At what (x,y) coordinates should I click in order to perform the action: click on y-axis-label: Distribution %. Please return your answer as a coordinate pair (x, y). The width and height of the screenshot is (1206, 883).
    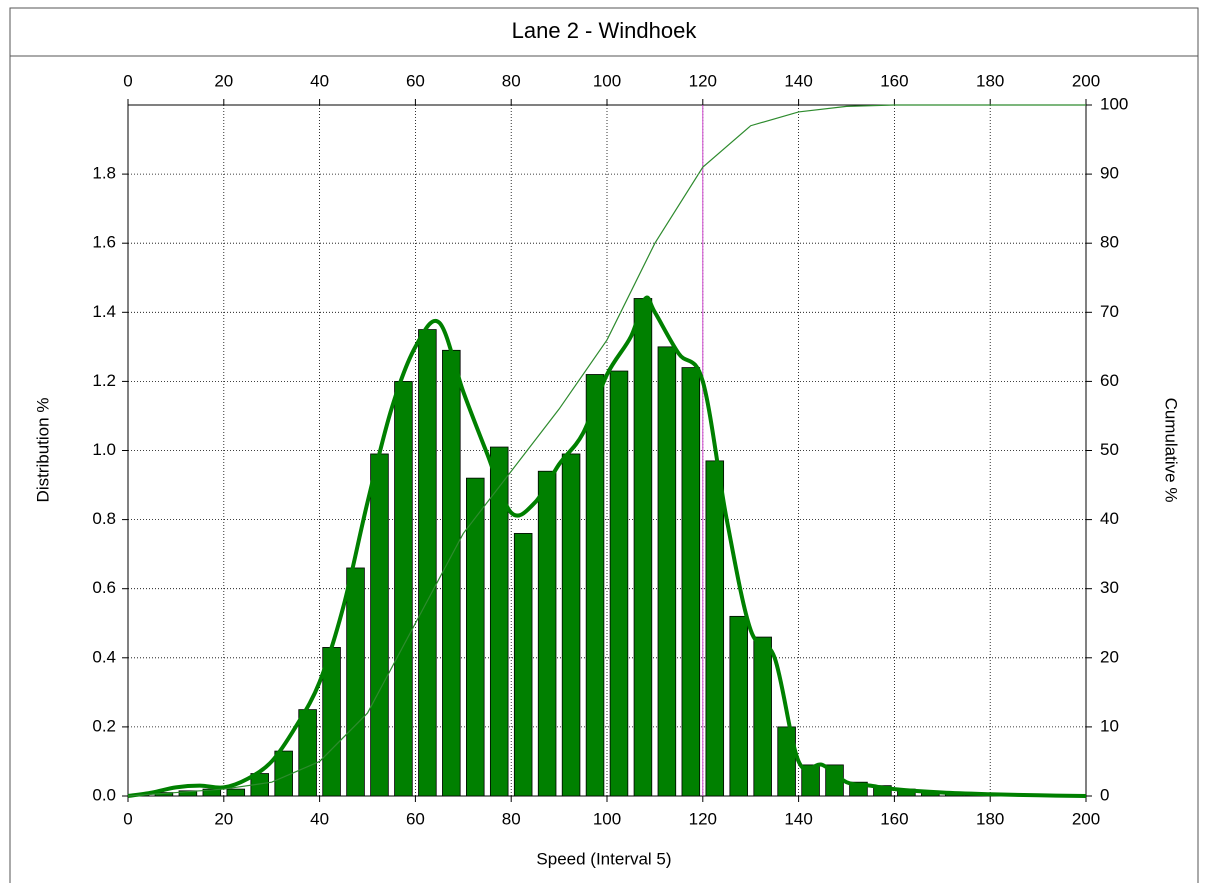
    Looking at the image, I should click on (42, 450).